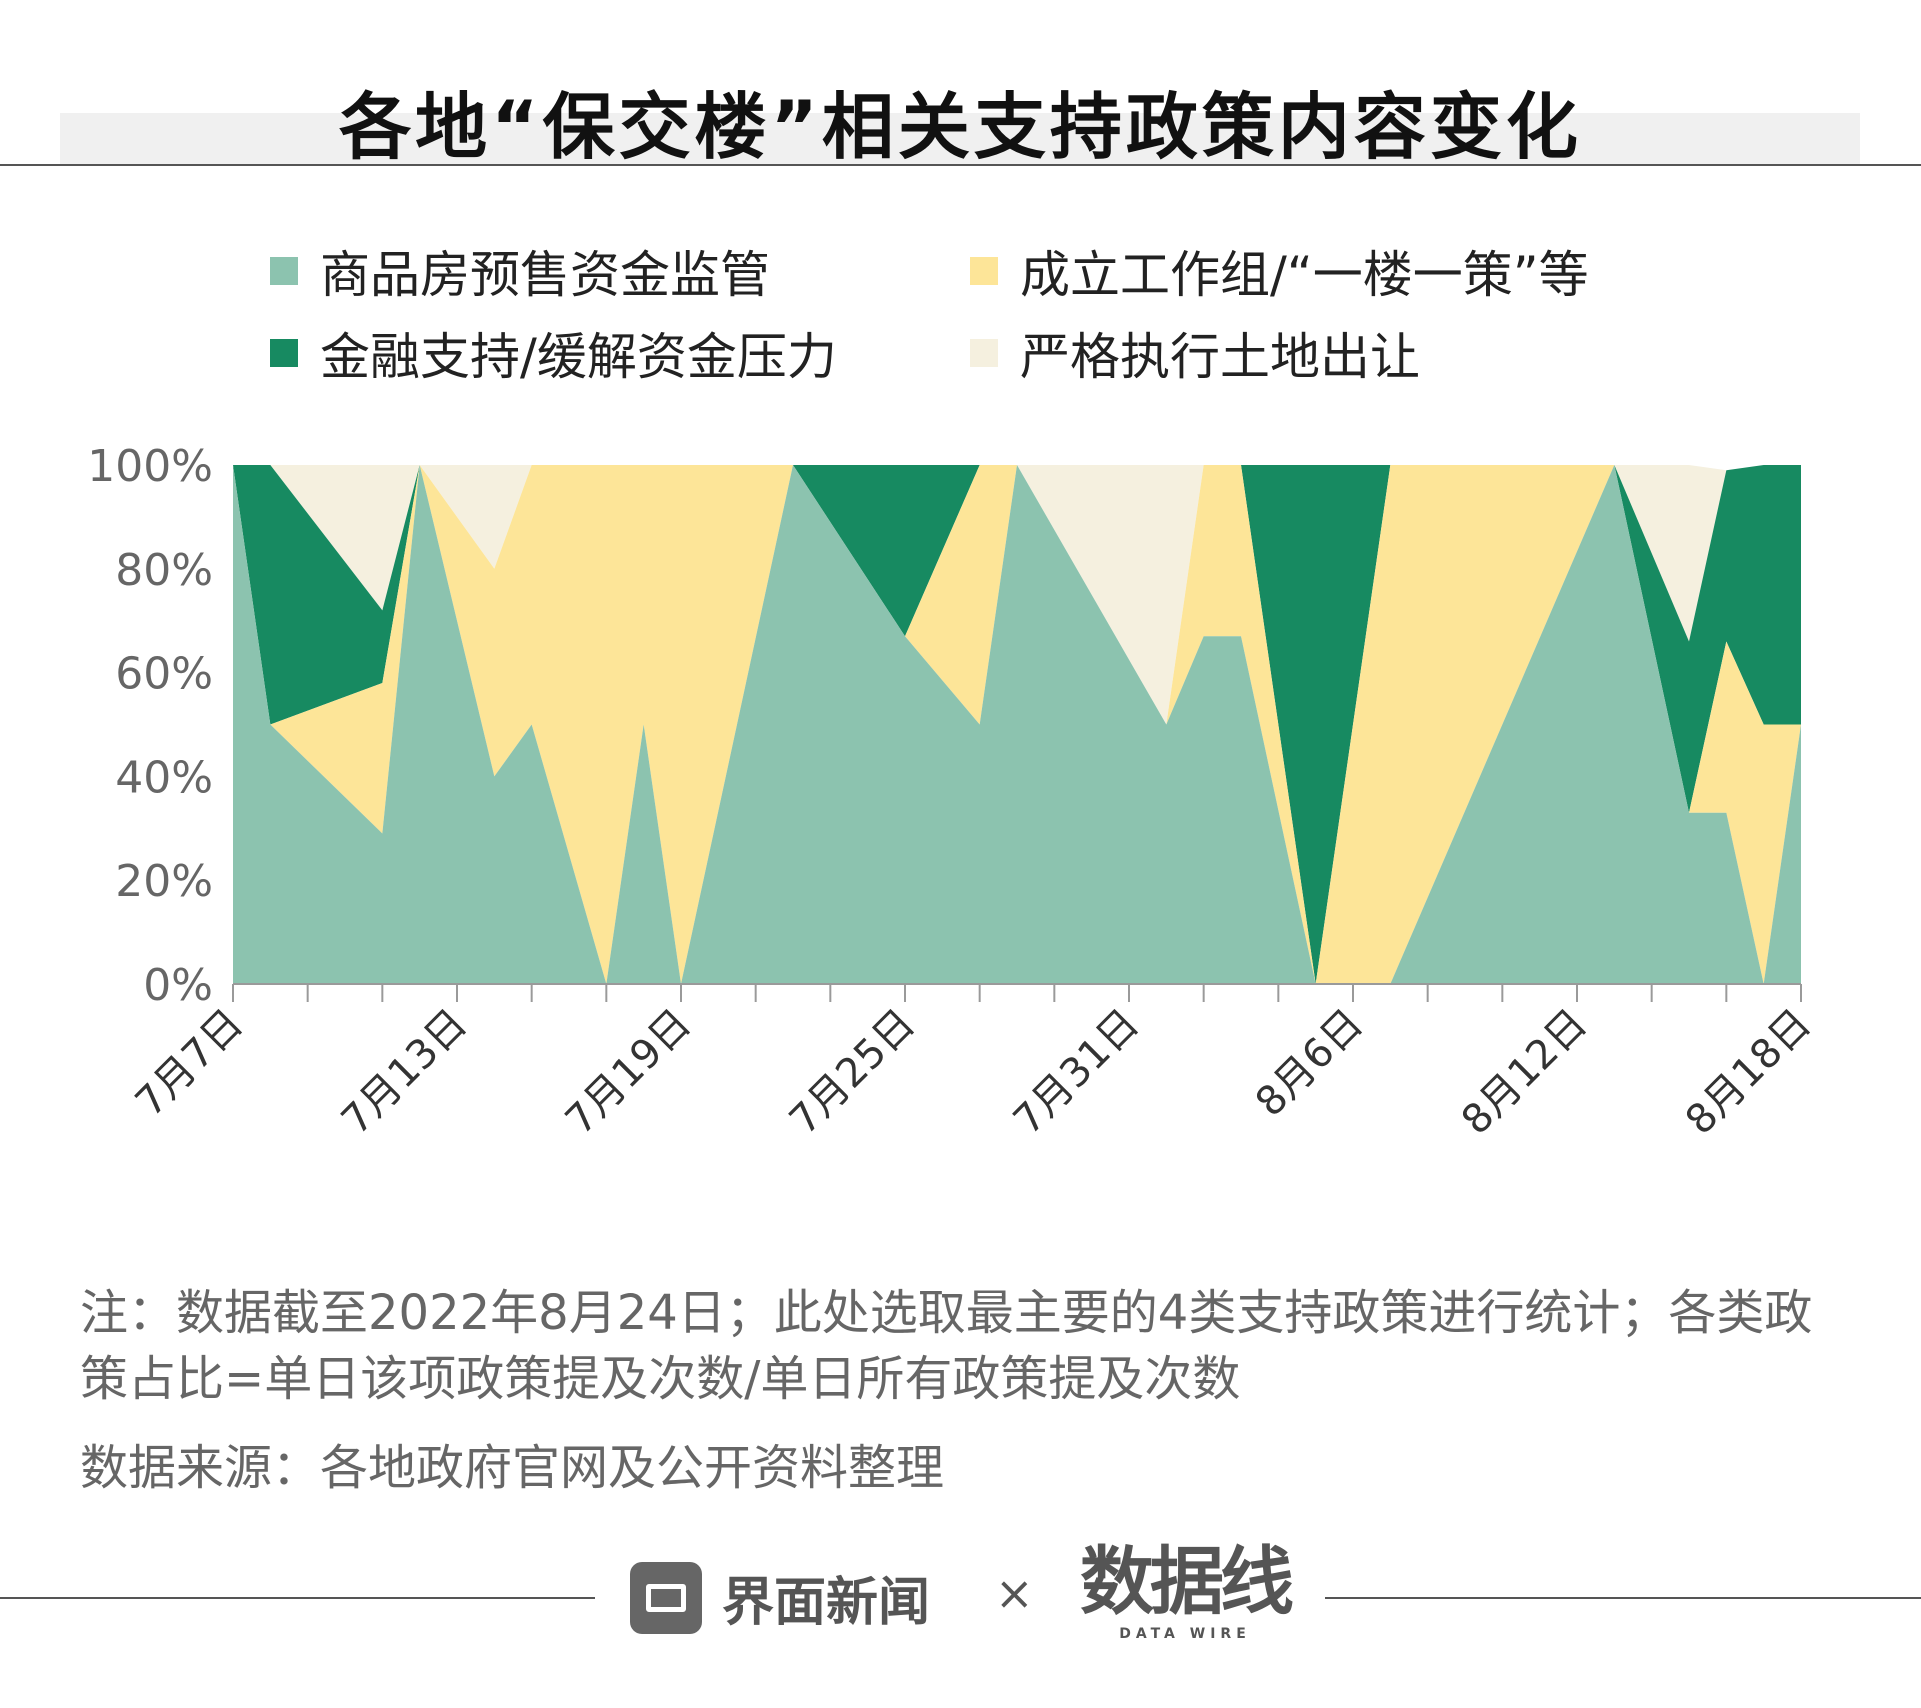 This screenshot has width=1921, height=1708. I want to click on data-wire-logo-text: 数据线, so click(1187, 1582).